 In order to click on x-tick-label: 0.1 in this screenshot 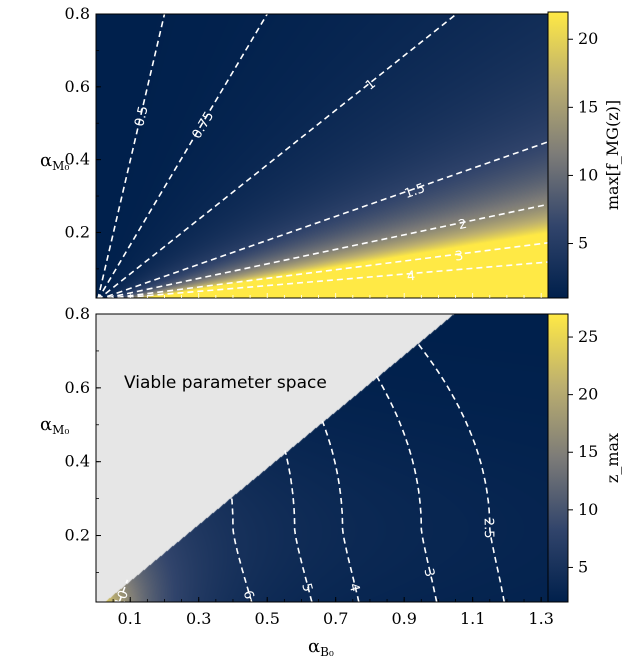, I will do `click(130, 618)`.